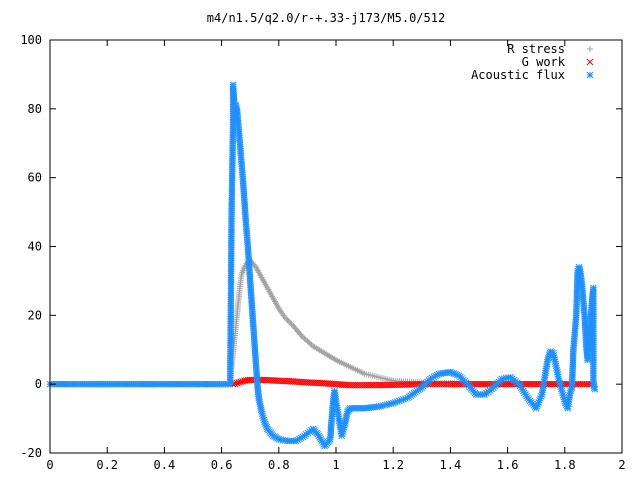 This screenshot has width=640, height=480. Describe the element at coordinates (35, 178) in the screenshot. I see `y-tick-label: 60` at that location.